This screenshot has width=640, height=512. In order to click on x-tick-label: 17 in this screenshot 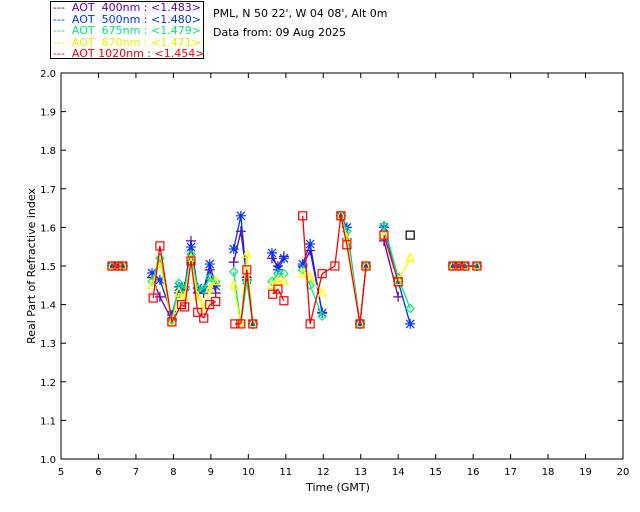, I will do `click(510, 472)`.